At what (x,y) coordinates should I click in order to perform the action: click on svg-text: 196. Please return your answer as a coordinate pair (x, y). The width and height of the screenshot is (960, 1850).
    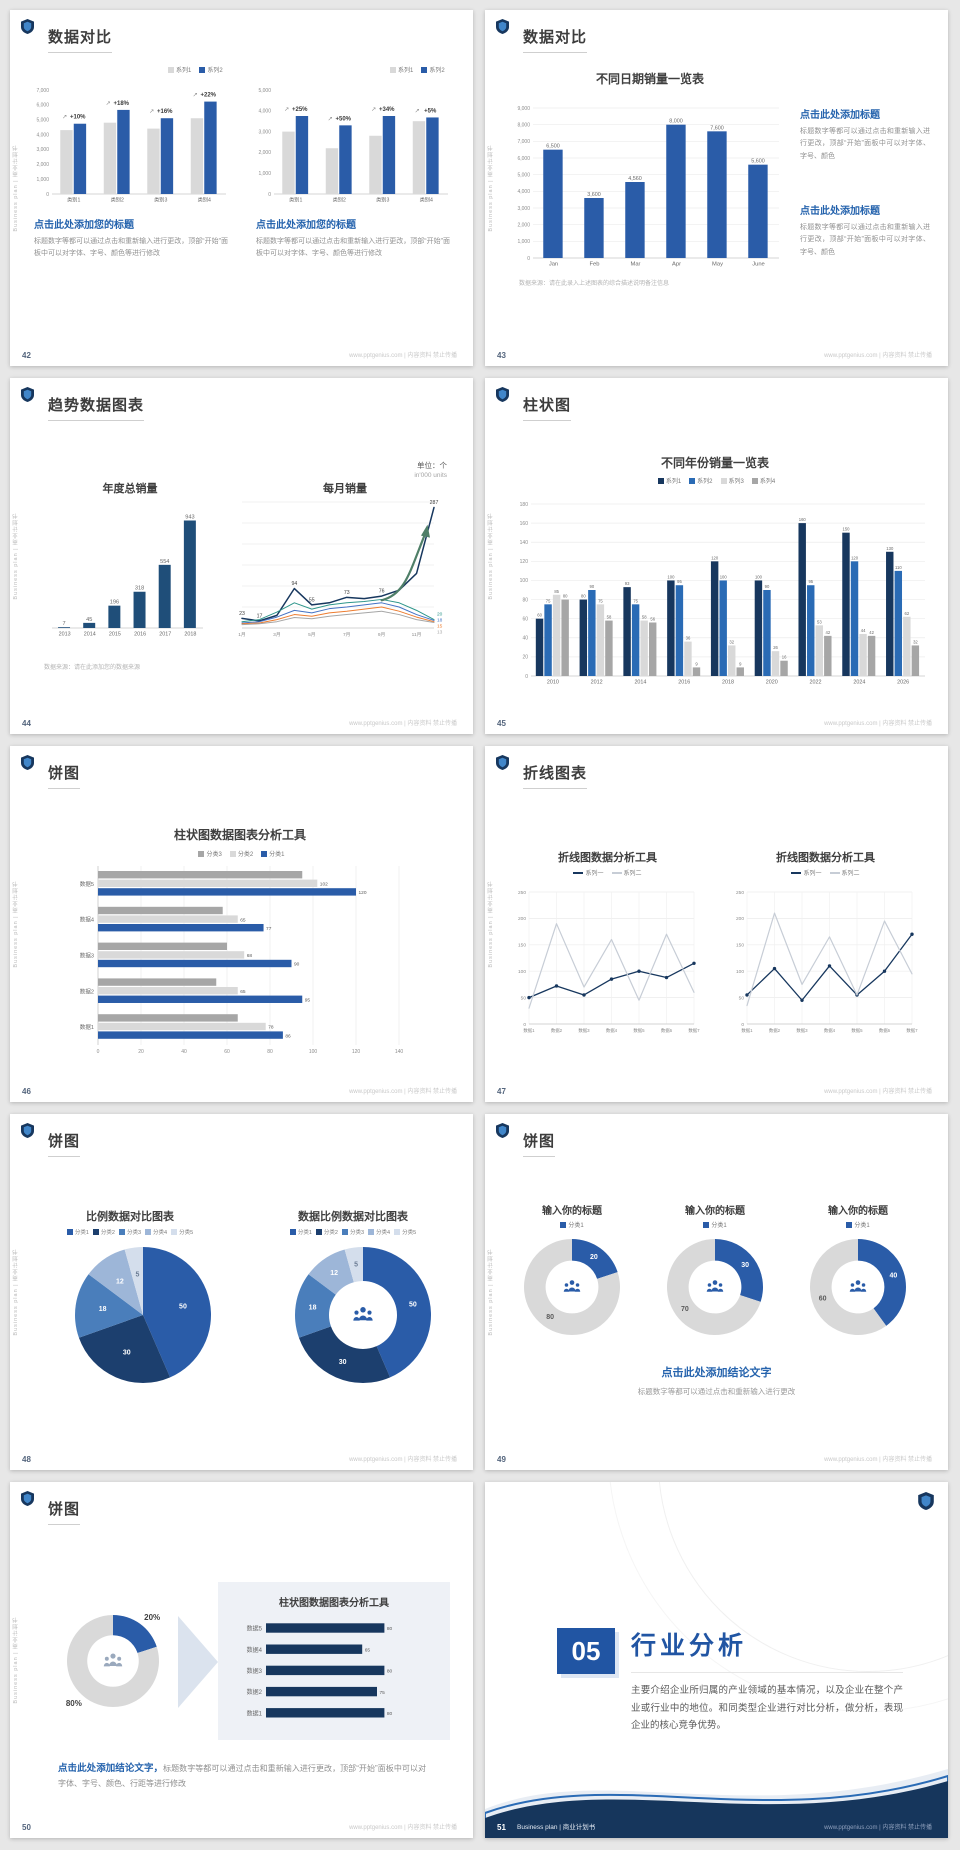
    Looking at the image, I should click on (114, 603).